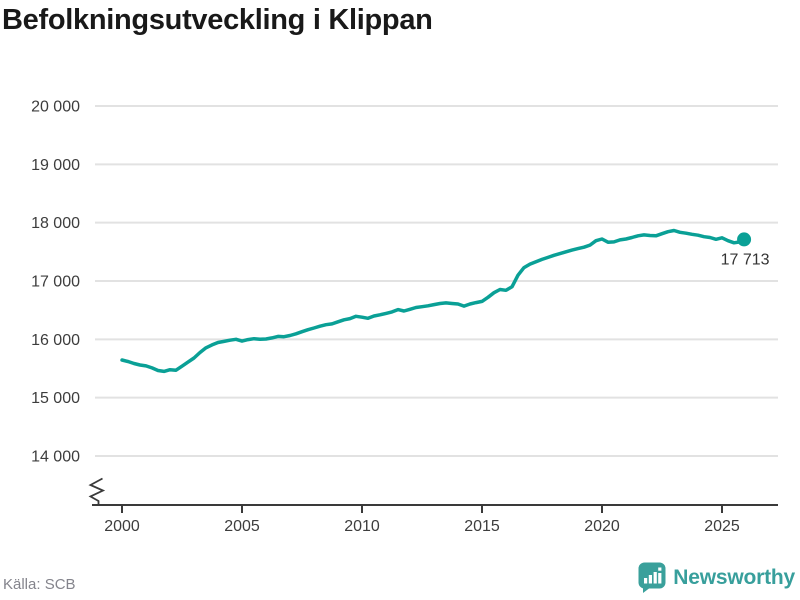 This screenshot has width=800, height=600. I want to click on end-value-label: 17 713, so click(745, 259).